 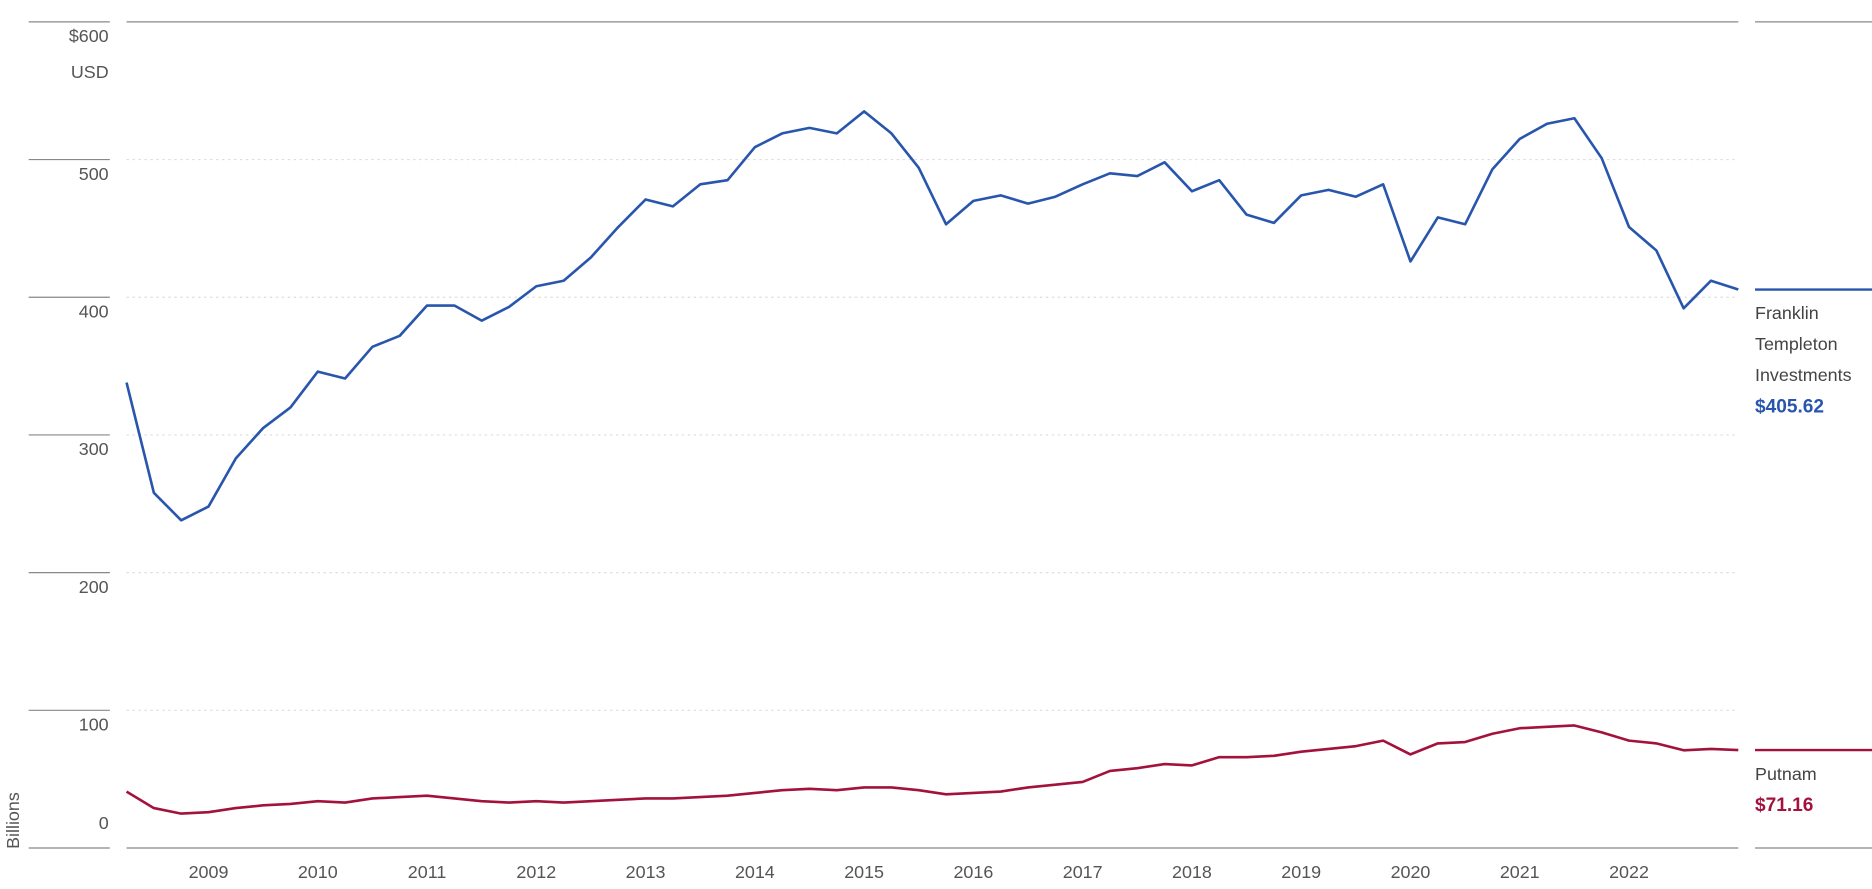 I want to click on x-tick-label: 2015, so click(x=864, y=872).